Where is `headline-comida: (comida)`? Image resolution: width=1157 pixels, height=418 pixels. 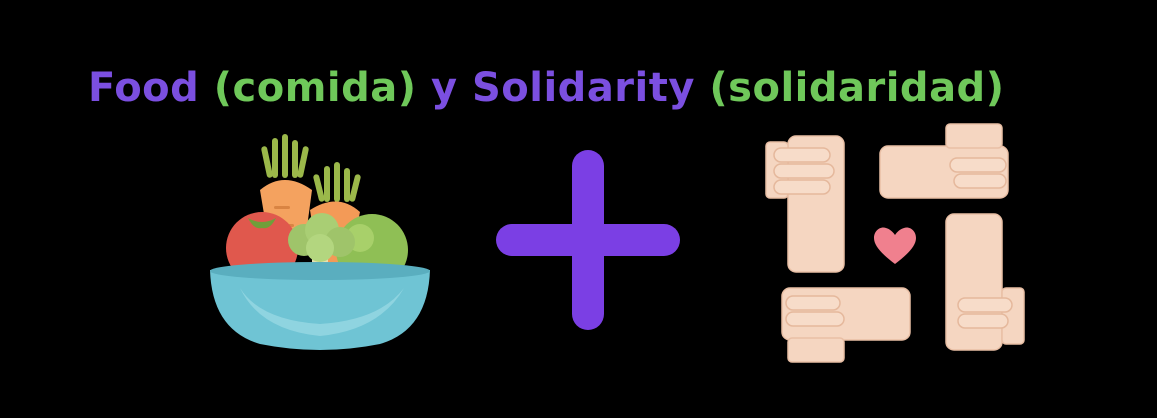 headline-comida: (comida) is located at coordinates (315, 88).